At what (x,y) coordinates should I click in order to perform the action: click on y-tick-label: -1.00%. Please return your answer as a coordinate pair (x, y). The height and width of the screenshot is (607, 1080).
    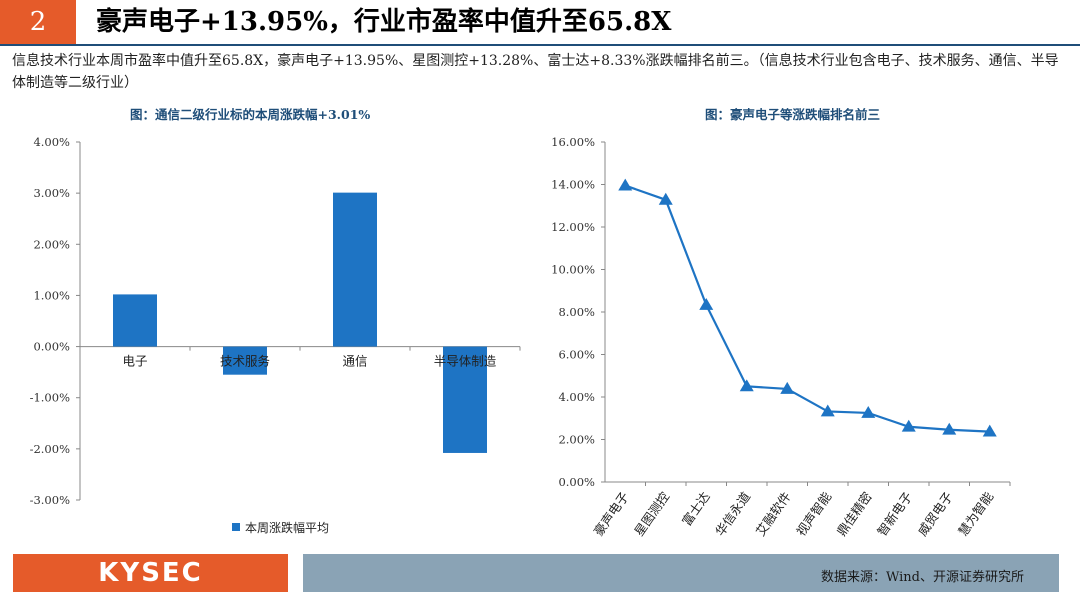
    Looking at the image, I should click on (50, 398).